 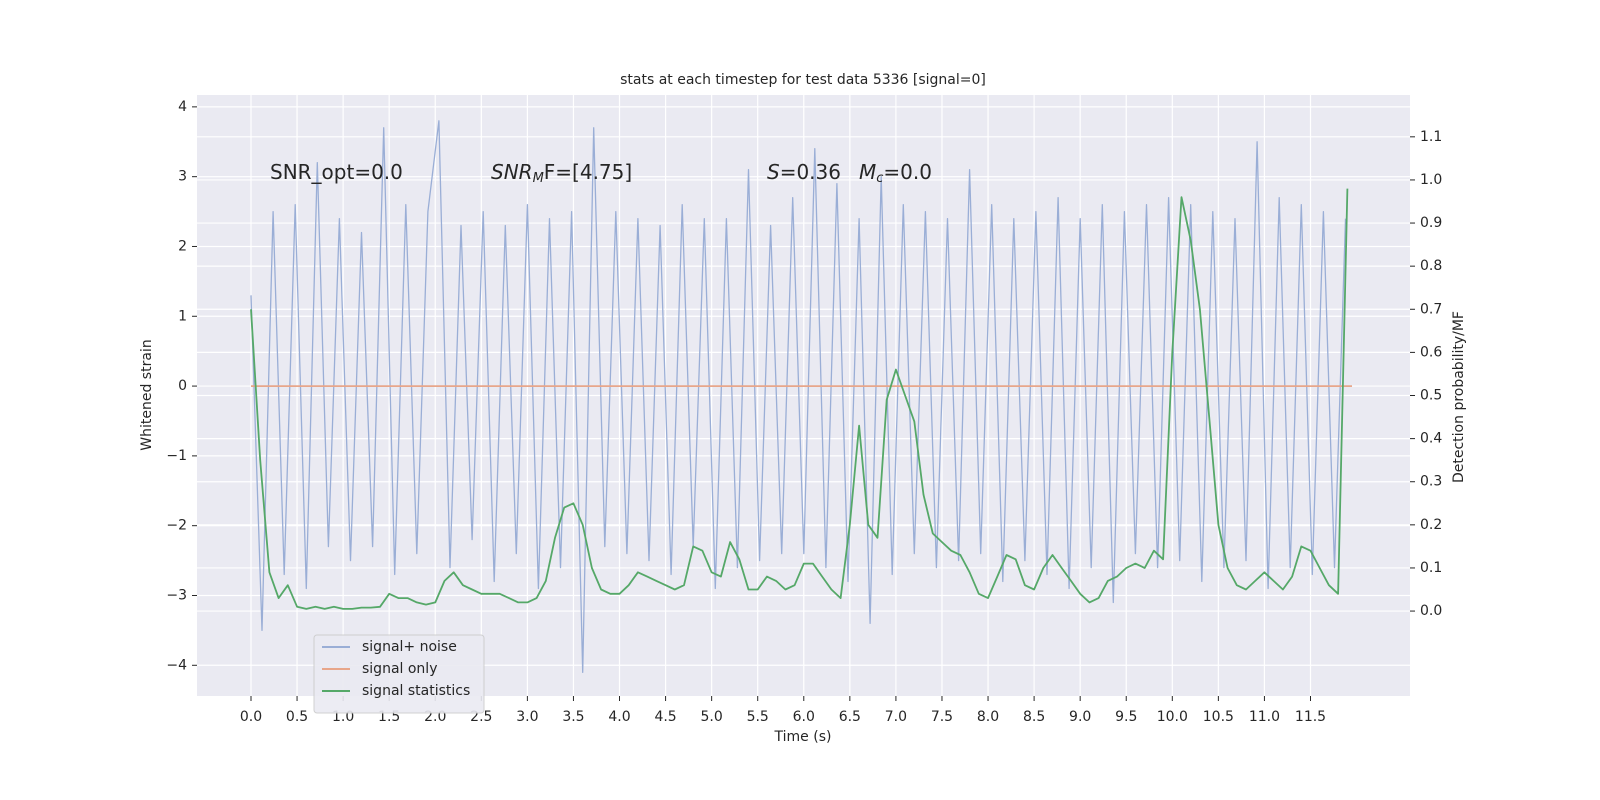 I want to click on annotation-part: c, so click(x=879, y=178).